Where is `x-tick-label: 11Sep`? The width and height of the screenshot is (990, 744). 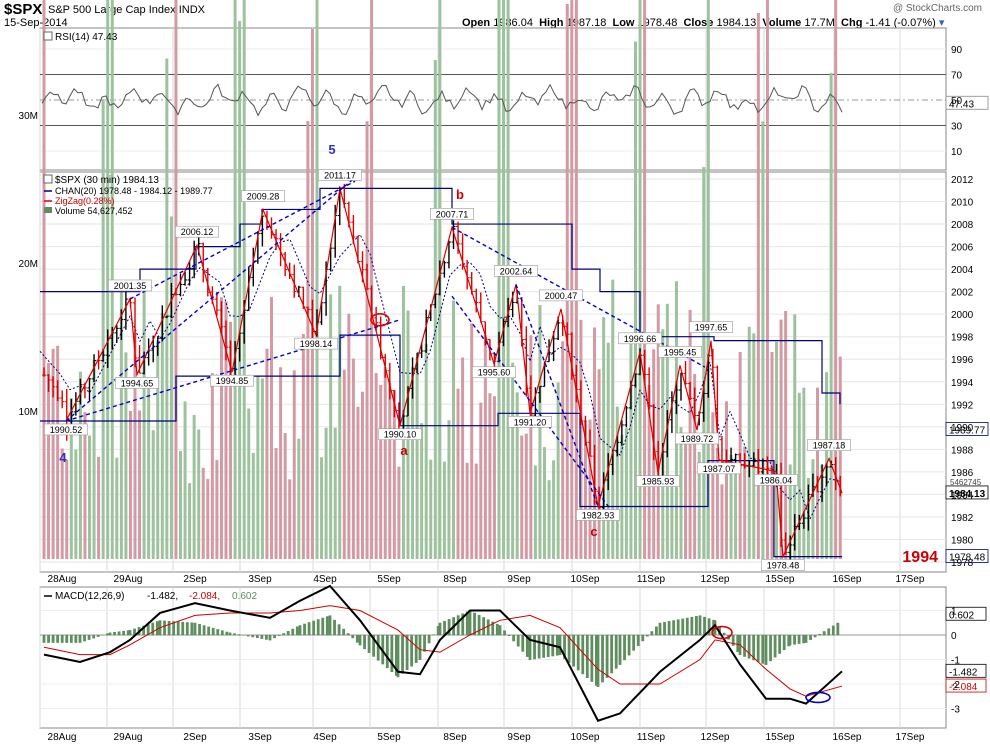
x-tick-label: 11Sep is located at coordinates (651, 579).